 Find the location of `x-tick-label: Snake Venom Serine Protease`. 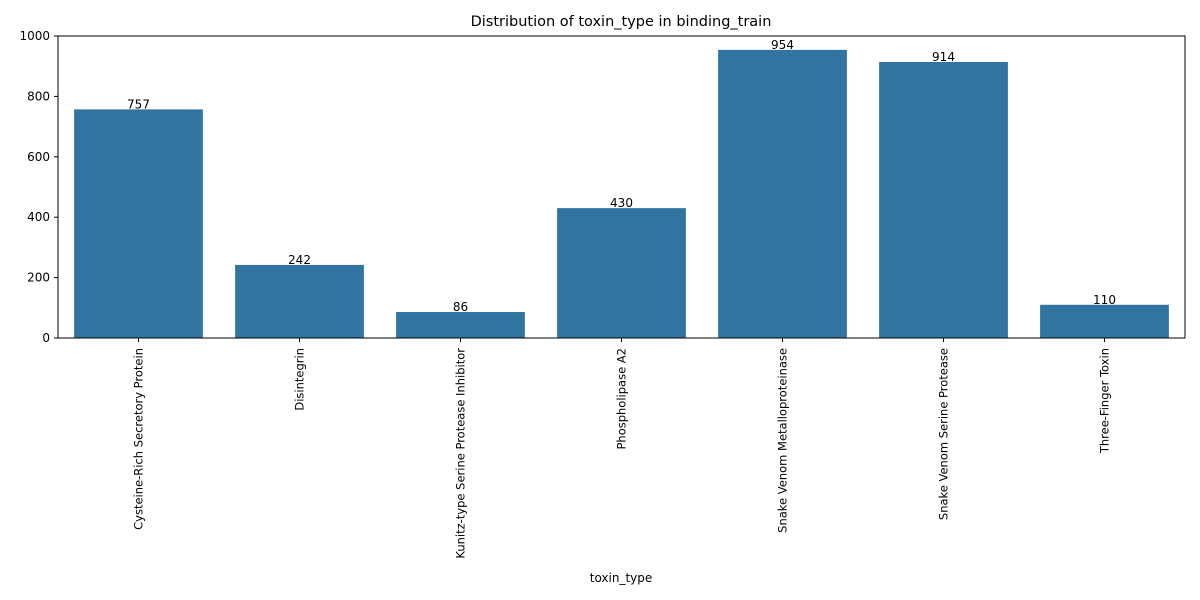

x-tick-label: Snake Venom Serine Protease is located at coordinates (944, 434).